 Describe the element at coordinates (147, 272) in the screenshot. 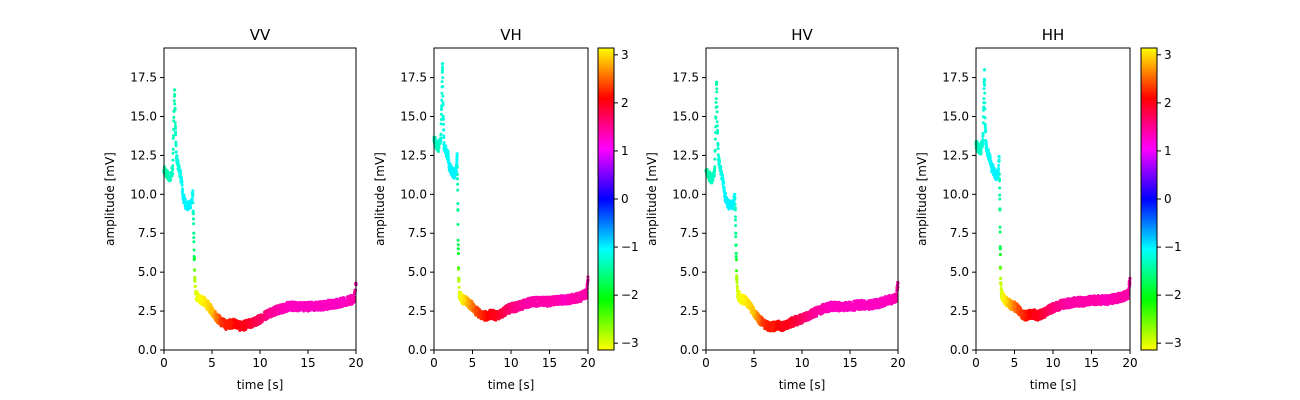

I see `y-tick-label: 5.0` at that location.